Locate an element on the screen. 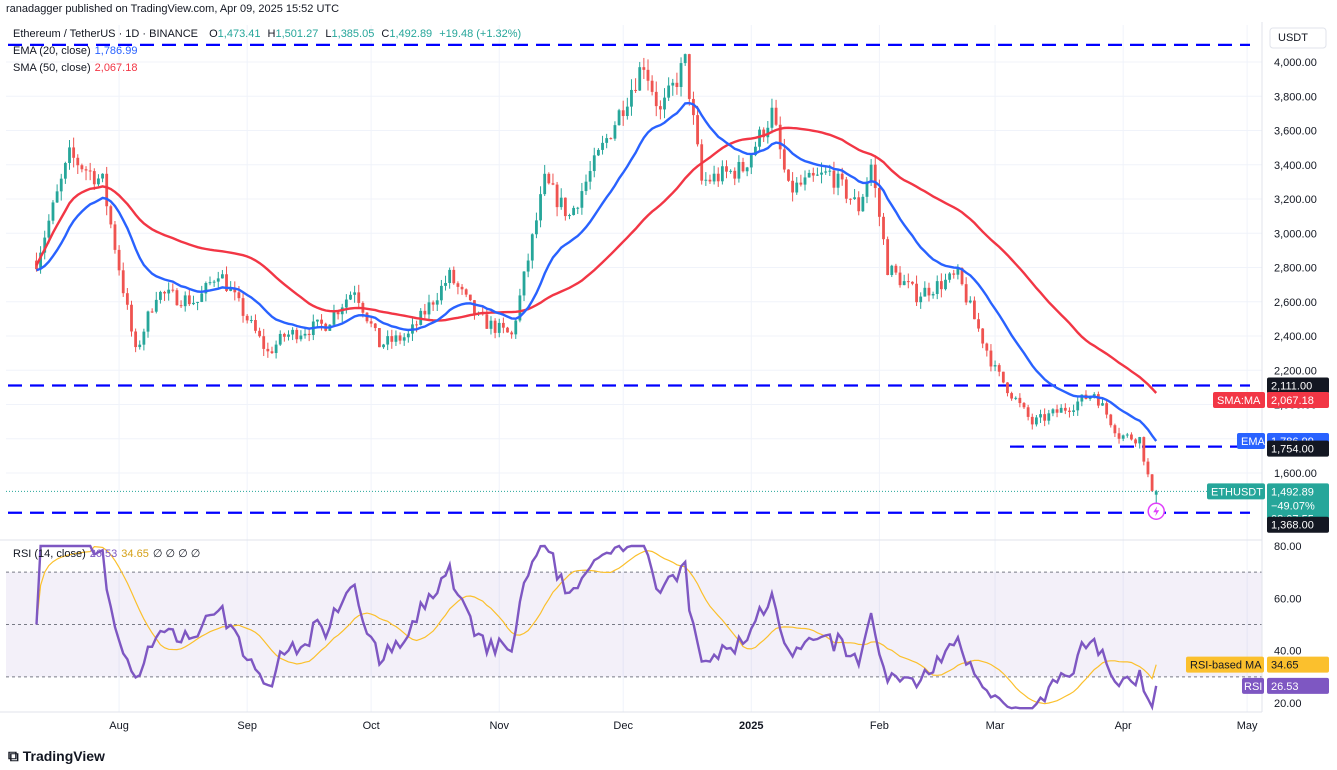  rsi-legend: RSI (14, close) 26.53 34.65 ∅ ∅ ∅ ∅ is located at coordinates (106, 553).